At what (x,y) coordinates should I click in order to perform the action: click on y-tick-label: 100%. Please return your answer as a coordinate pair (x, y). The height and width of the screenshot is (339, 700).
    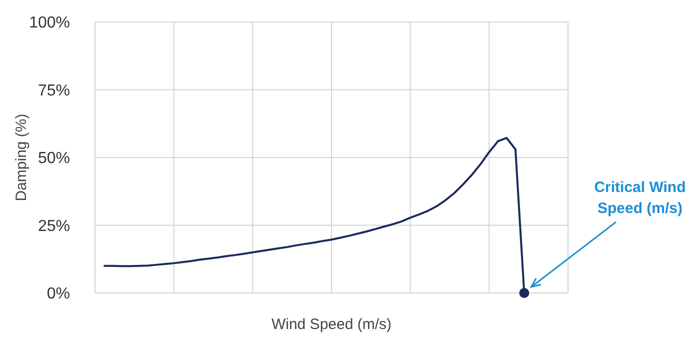
    Looking at the image, I should click on (49, 23).